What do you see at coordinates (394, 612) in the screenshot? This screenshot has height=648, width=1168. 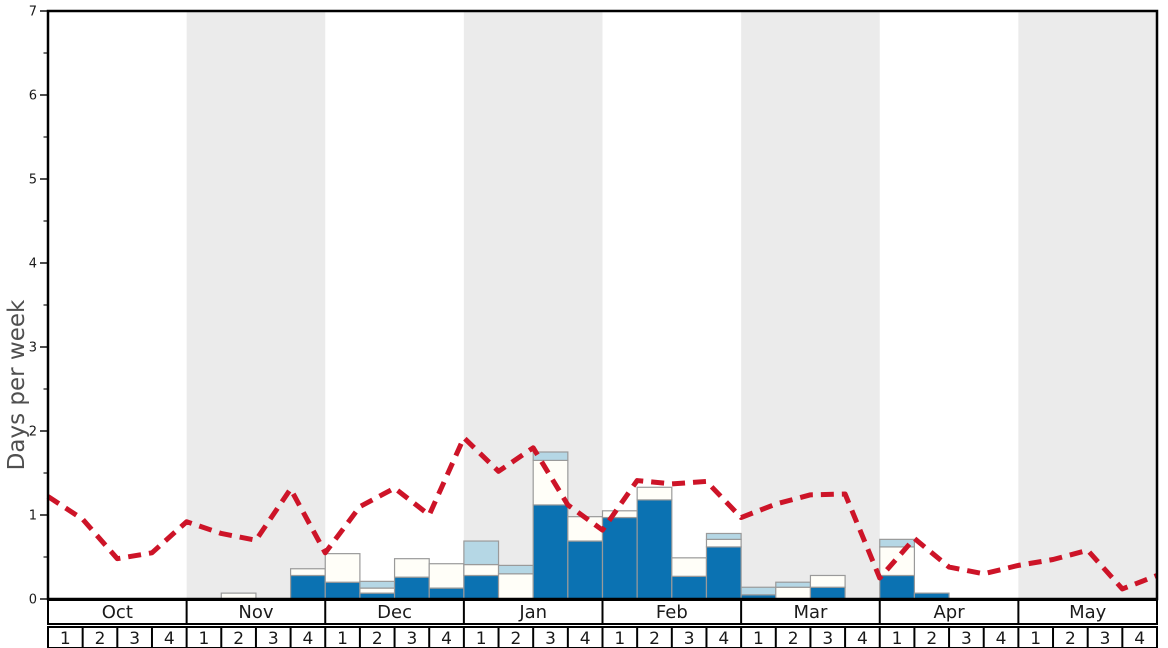 I see `month-label: Dec` at bounding box center [394, 612].